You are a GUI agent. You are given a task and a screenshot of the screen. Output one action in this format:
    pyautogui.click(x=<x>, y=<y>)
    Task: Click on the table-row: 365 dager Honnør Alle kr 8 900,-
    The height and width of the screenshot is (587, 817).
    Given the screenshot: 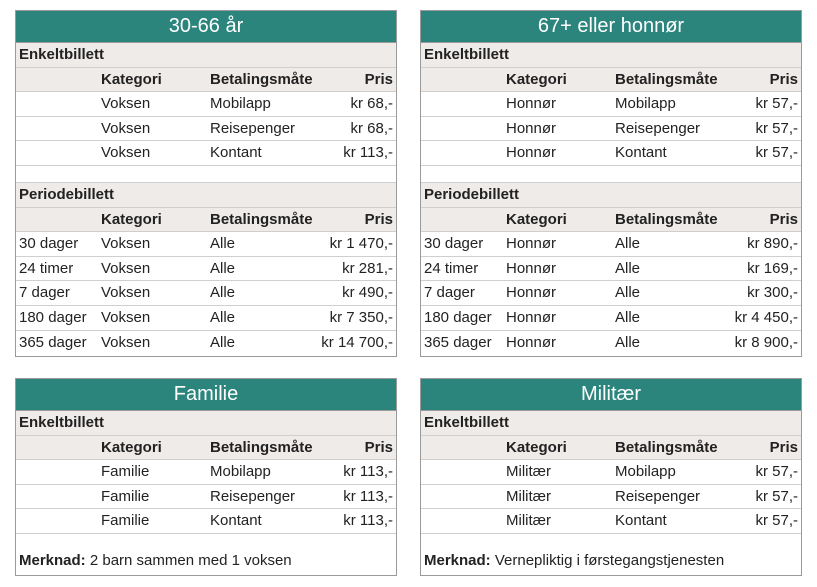 What is the action you would take?
    pyautogui.click(x=611, y=343)
    